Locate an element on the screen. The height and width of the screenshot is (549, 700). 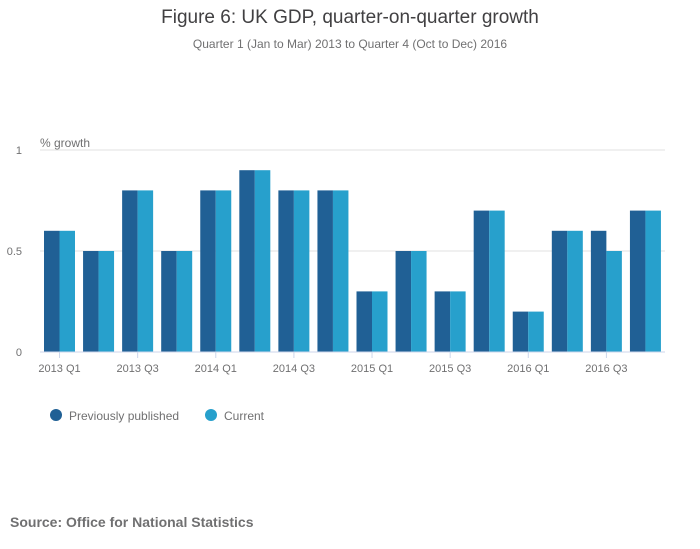
x-tick-label: 2015 Q1 is located at coordinates (372, 369).